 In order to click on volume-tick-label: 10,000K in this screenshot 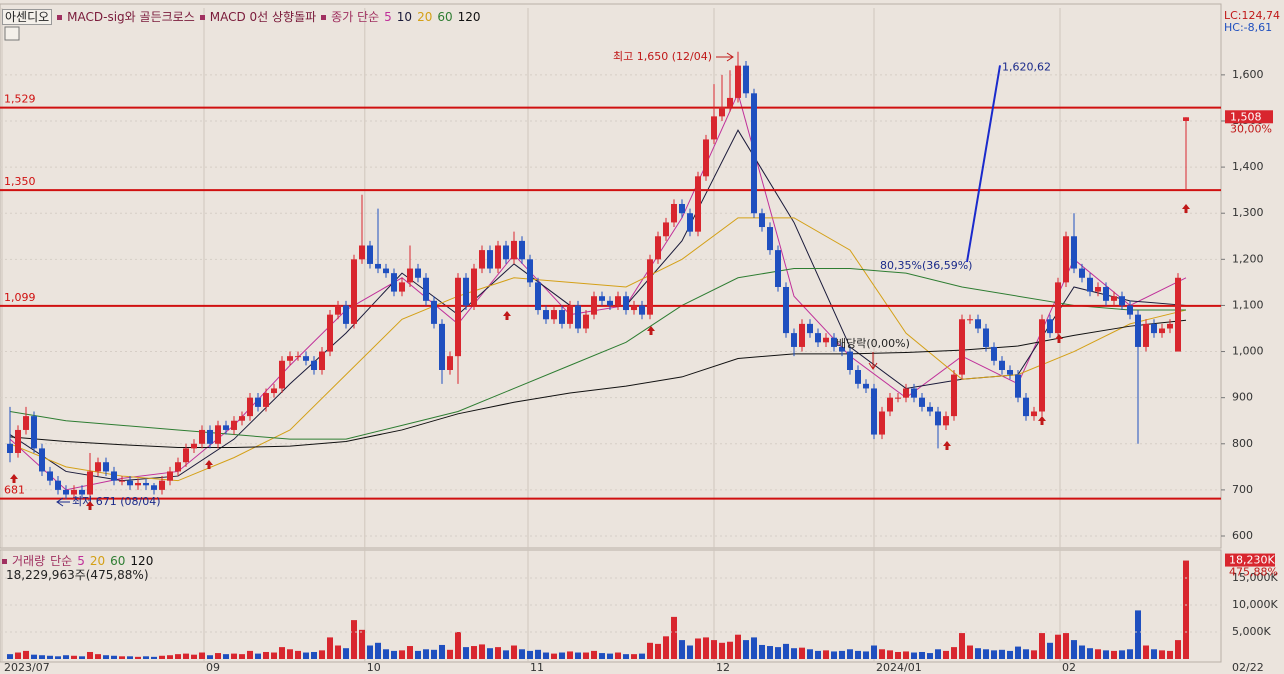, I will do `click(1255, 604)`.